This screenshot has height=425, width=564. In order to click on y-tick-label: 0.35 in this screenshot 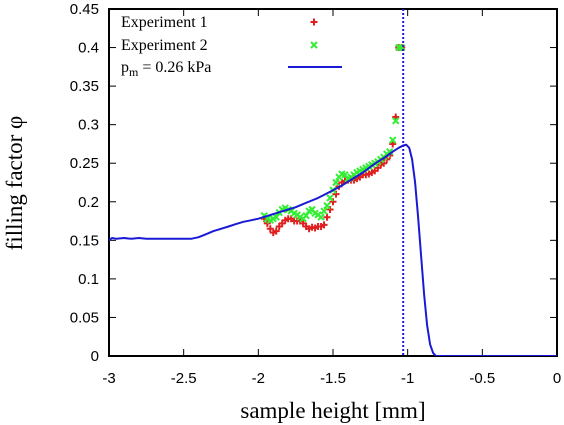, I will do `click(84, 86)`.